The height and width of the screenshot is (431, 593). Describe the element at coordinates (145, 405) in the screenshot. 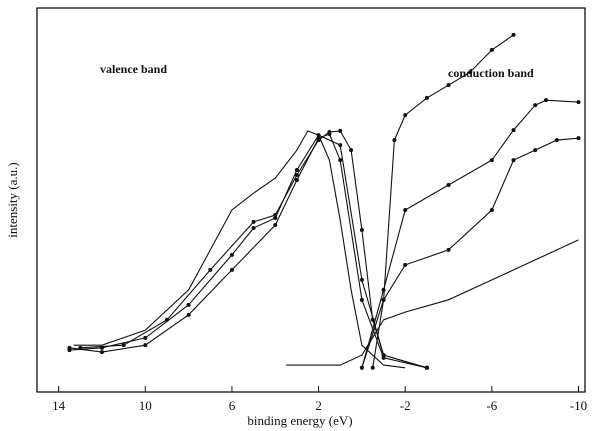

I see `x-tick-label: 10` at that location.